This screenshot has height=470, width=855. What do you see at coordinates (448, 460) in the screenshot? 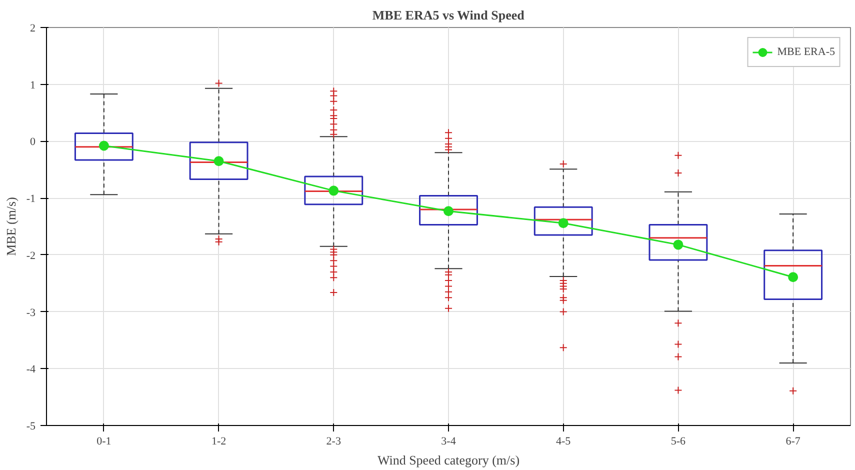
I see `x-axis-title: Wind Speed category (m/s)` at bounding box center [448, 460].